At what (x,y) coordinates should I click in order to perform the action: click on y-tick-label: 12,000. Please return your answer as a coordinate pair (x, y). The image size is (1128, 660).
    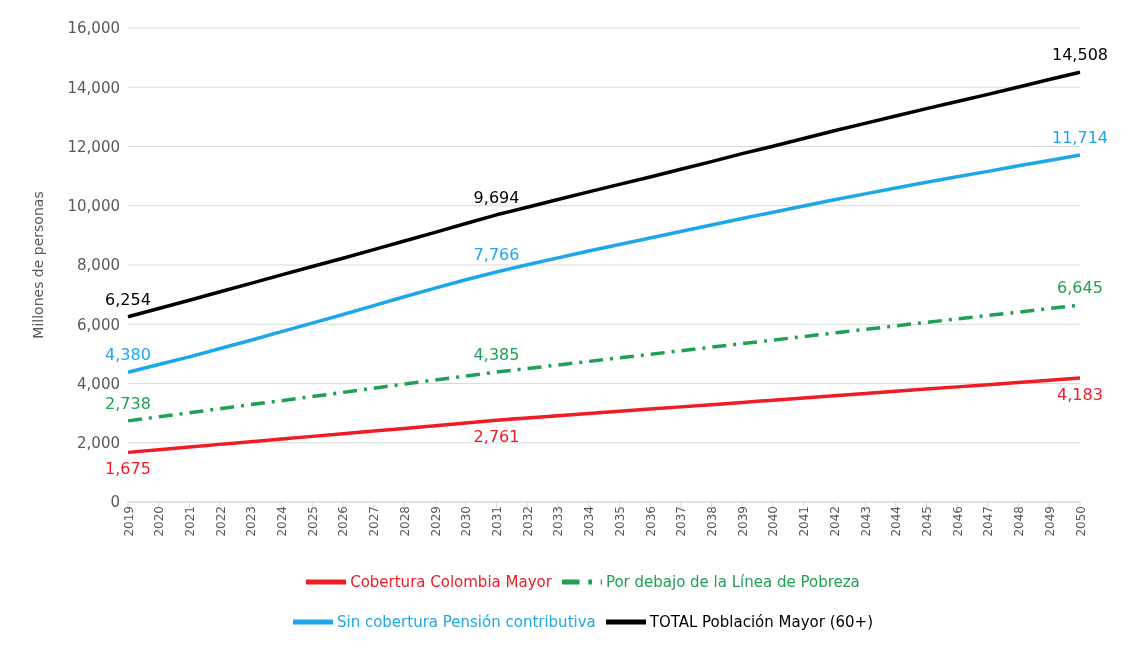
    Looking at the image, I should click on (93, 146).